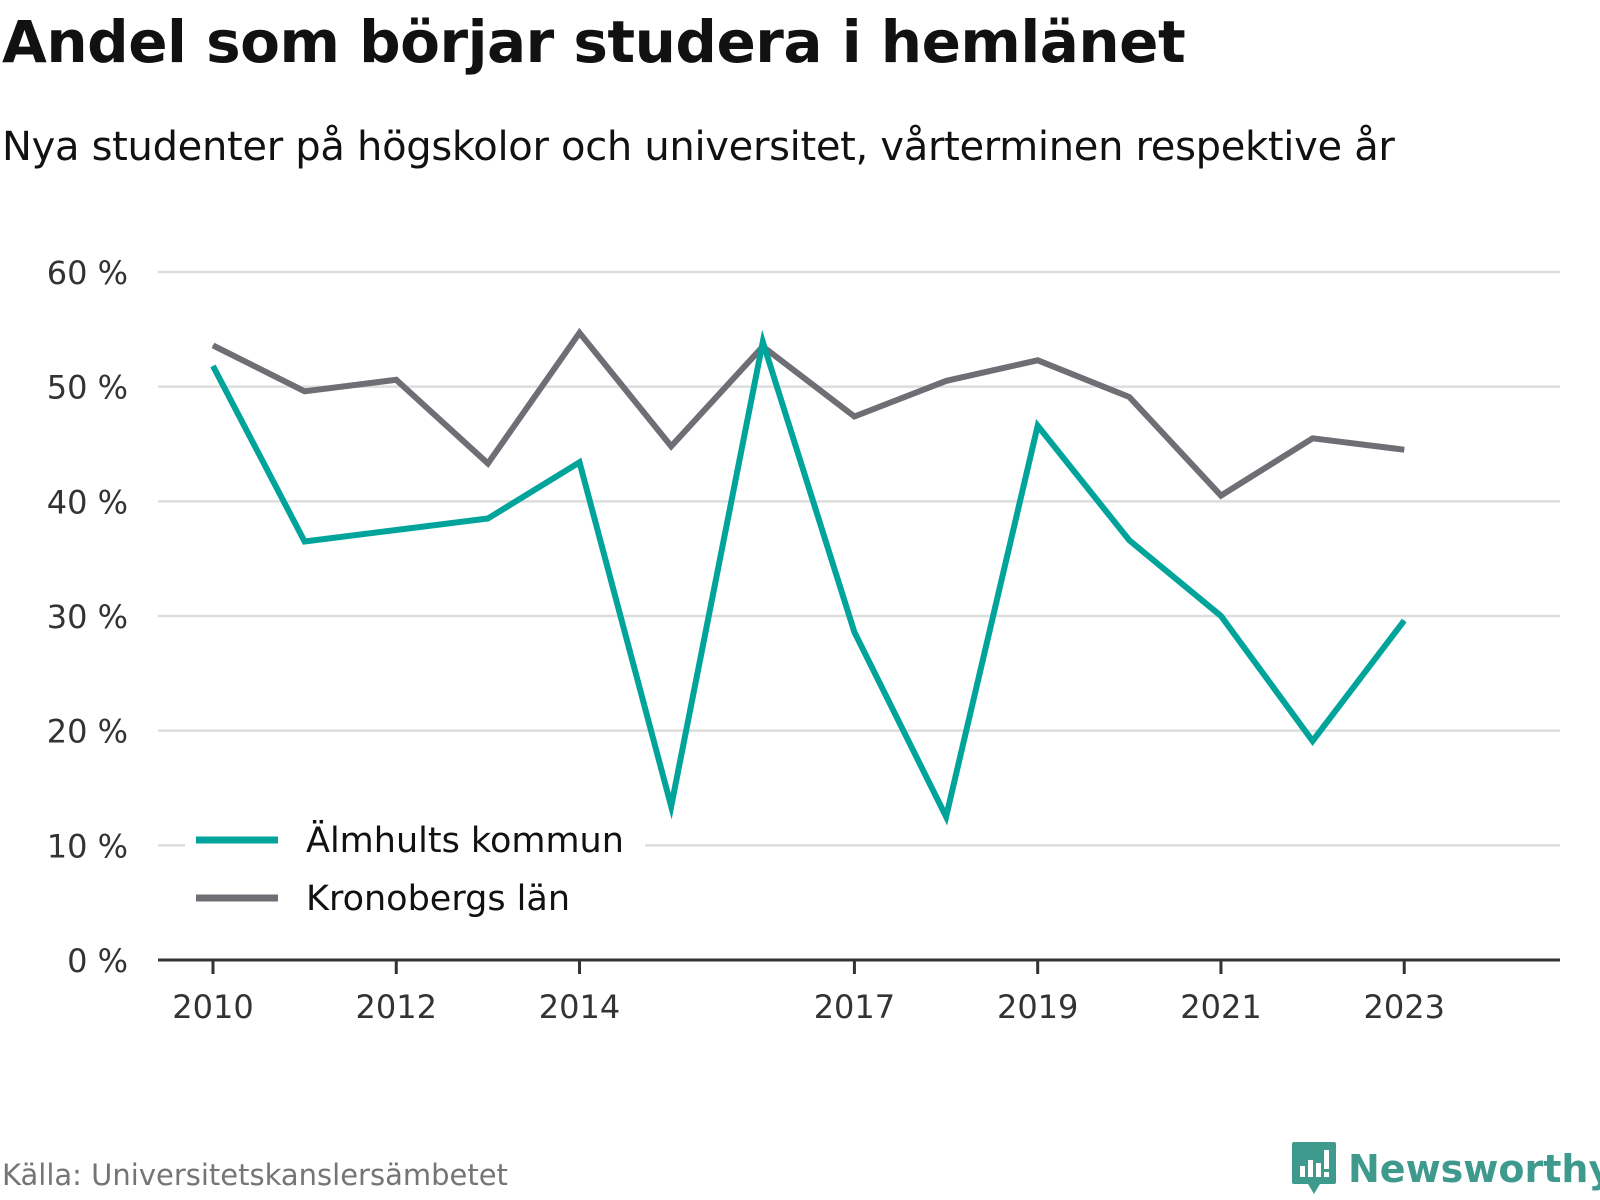 The width and height of the screenshot is (1600, 1200). I want to click on newsworthy-logo-icon, so click(1314, 1168).